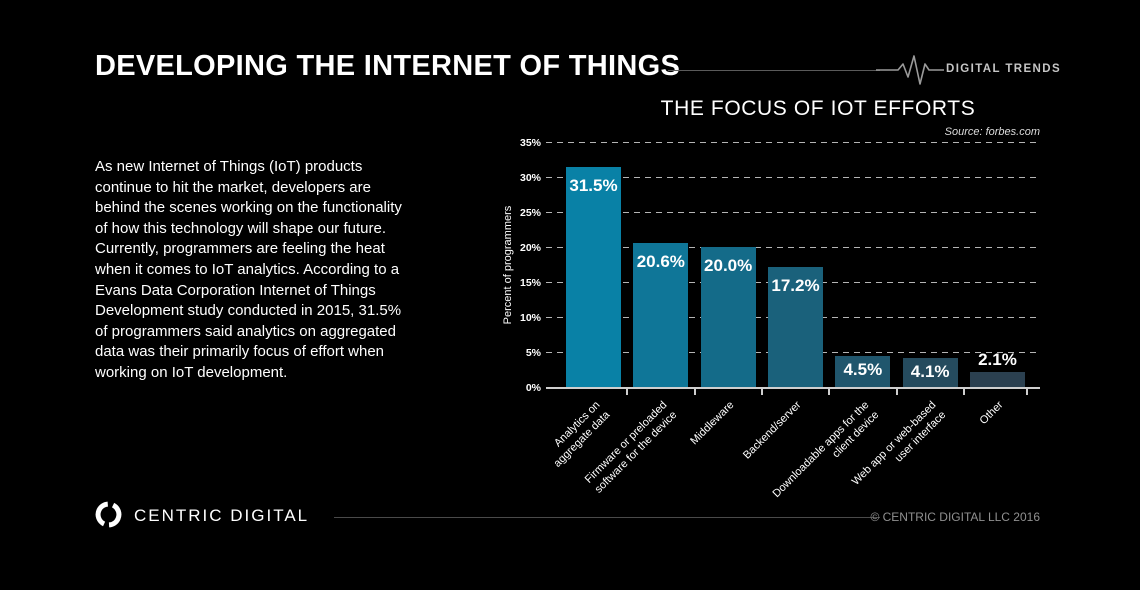 The image size is (1140, 590). I want to click on y-tick-label: 20%, so click(530, 248).